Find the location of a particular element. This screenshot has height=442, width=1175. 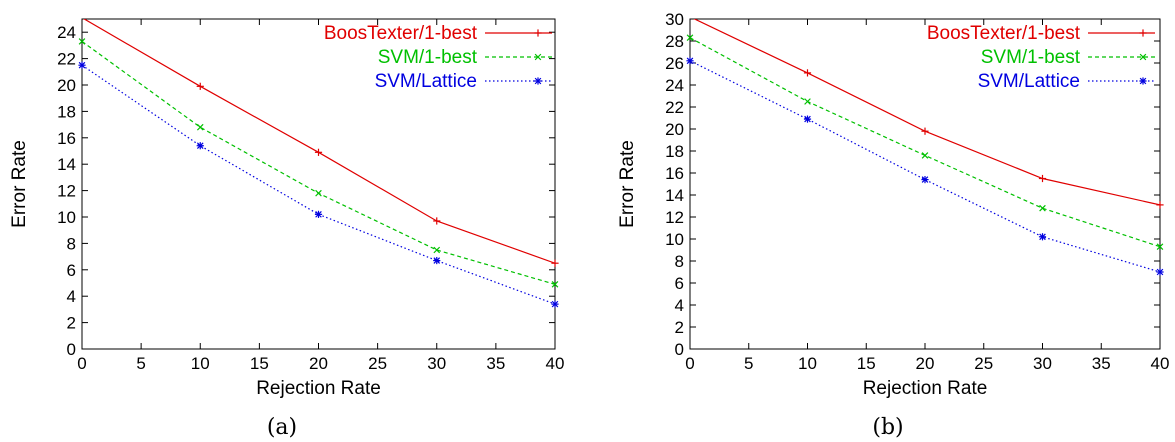

panel-caption: (a) is located at coordinates (282, 427).